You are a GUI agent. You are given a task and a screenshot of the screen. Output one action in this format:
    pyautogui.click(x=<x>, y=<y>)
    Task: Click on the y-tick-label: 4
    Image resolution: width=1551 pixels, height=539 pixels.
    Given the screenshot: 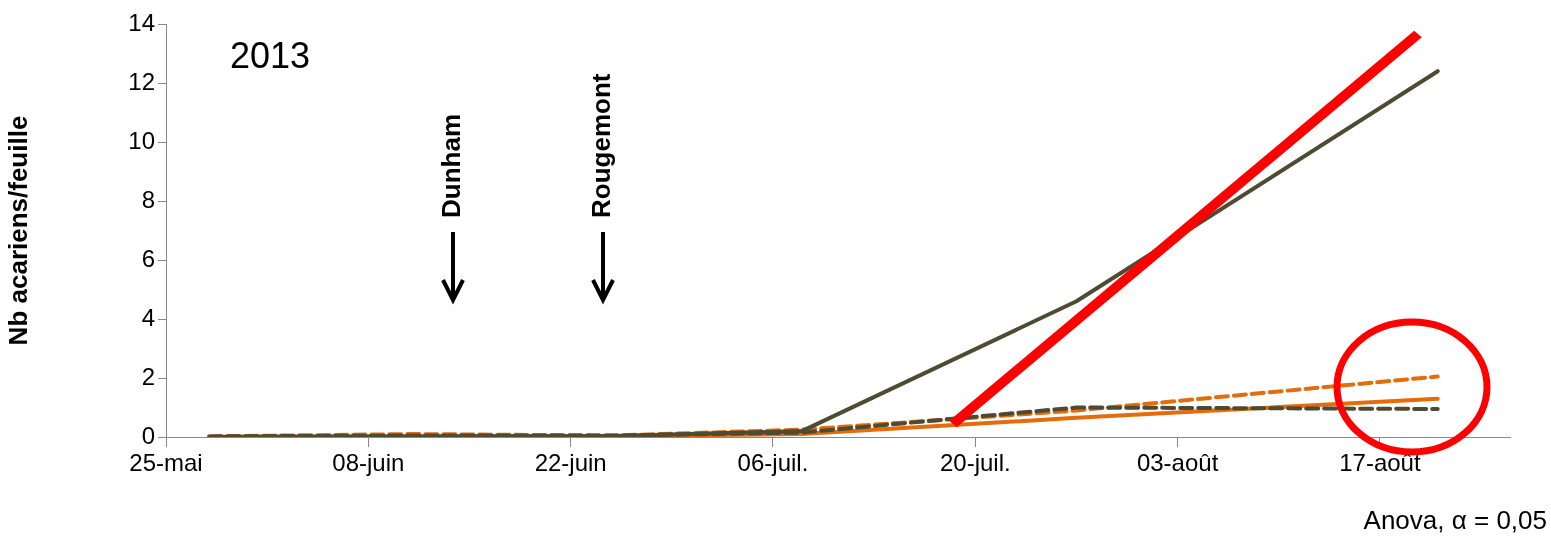 What is the action you would take?
    pyautogui.click(x=148, y=317)
    